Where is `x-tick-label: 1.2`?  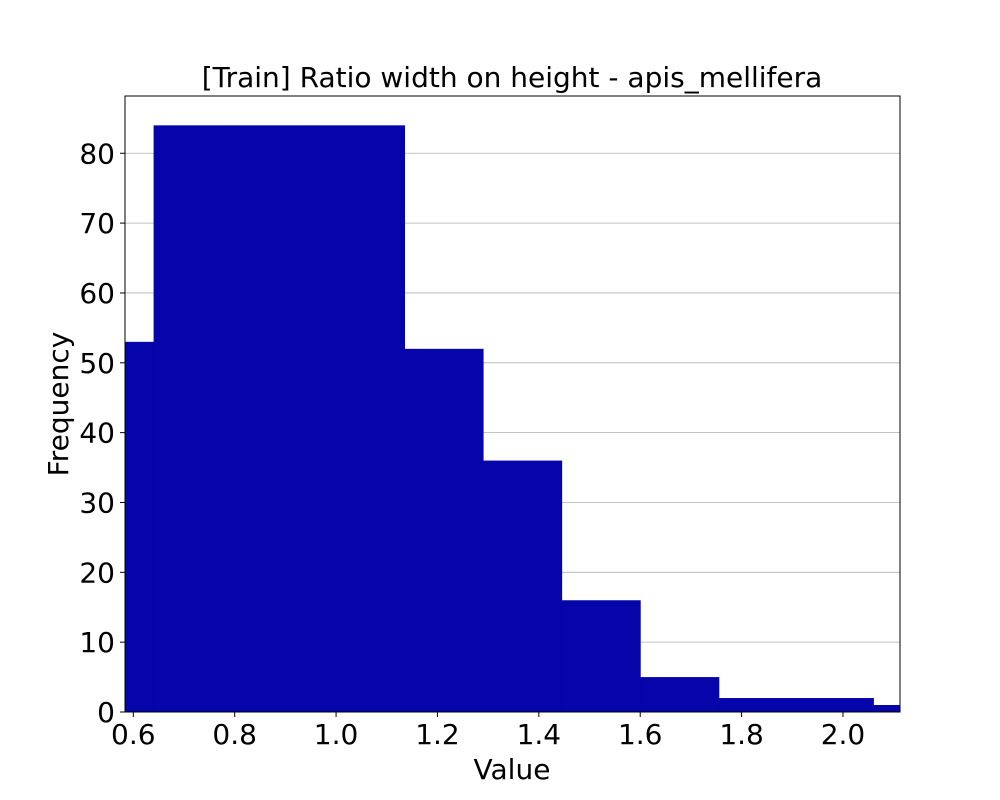 x-tick-label: 1.2 is located at coordinates (437, 734).